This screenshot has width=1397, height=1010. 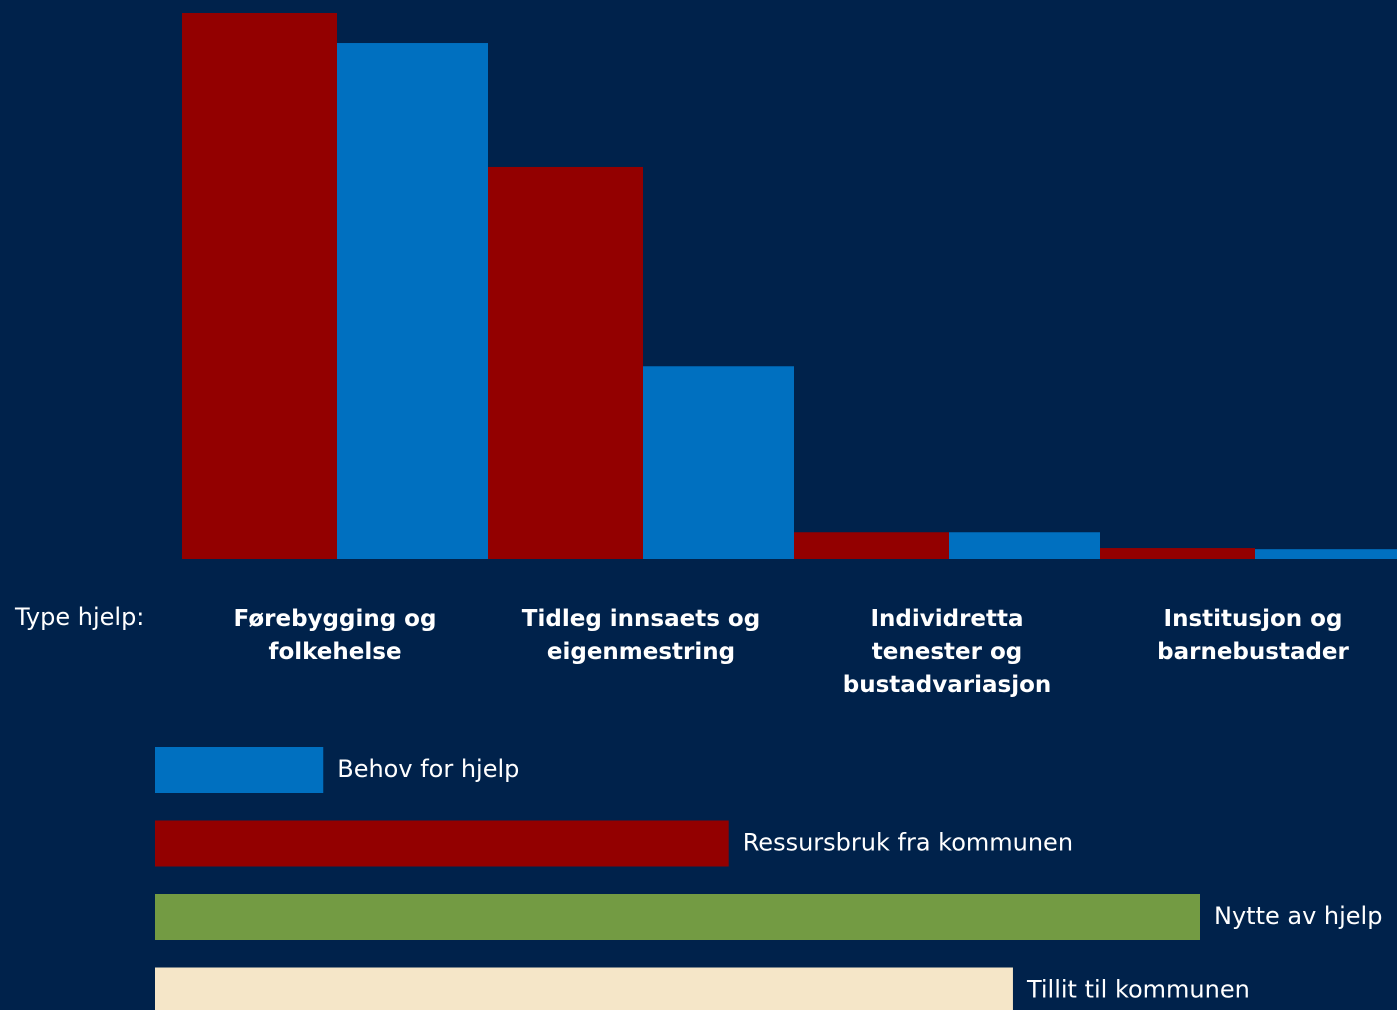 What do you see at coordinates (947, 652) in the screenshot?
I see `x-tick-label: Individretta tenester og bustadvariasjon` at bounding box center [947, 652].